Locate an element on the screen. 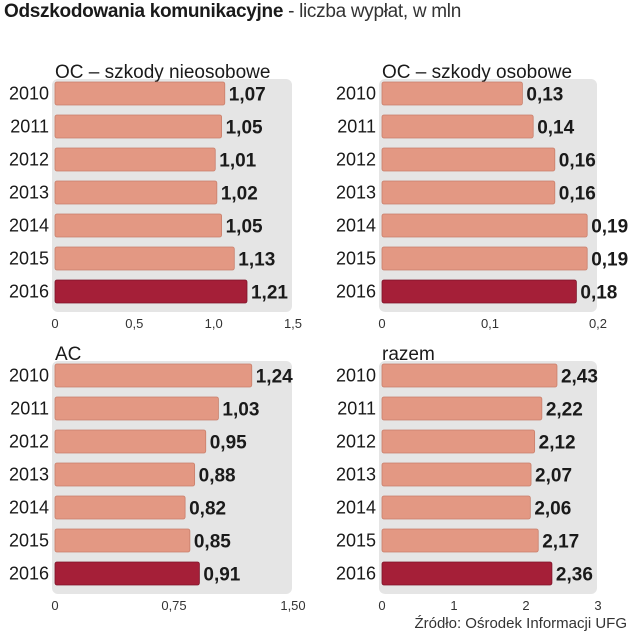  x-tick-label: 0,1 is located at coordinates (490, 323).